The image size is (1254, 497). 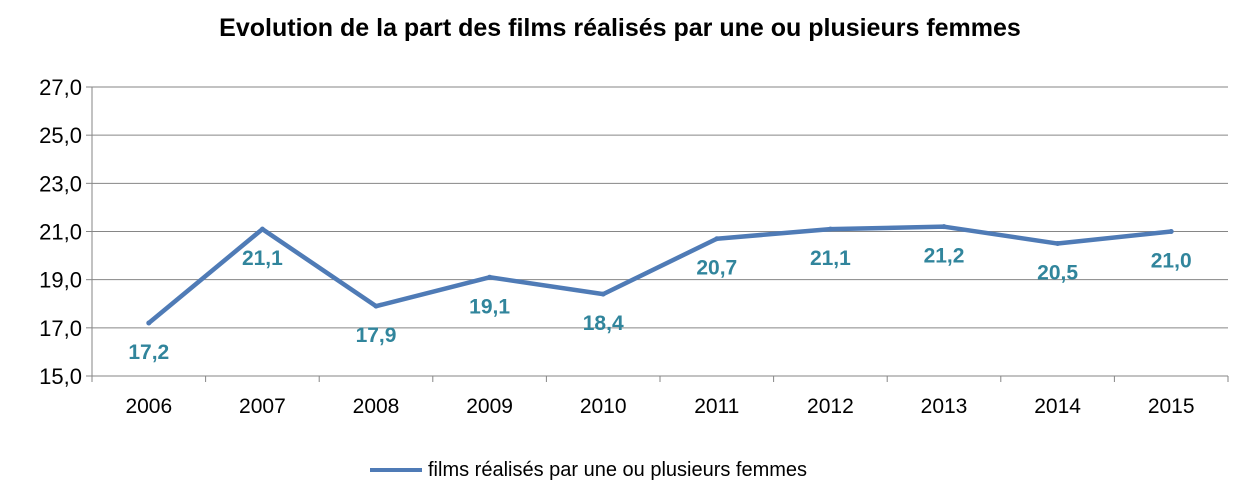 What do you see at coordinates (603, 323) in the screenshot?
I see `data-label: 18,4` at bounding box center [603, 323].